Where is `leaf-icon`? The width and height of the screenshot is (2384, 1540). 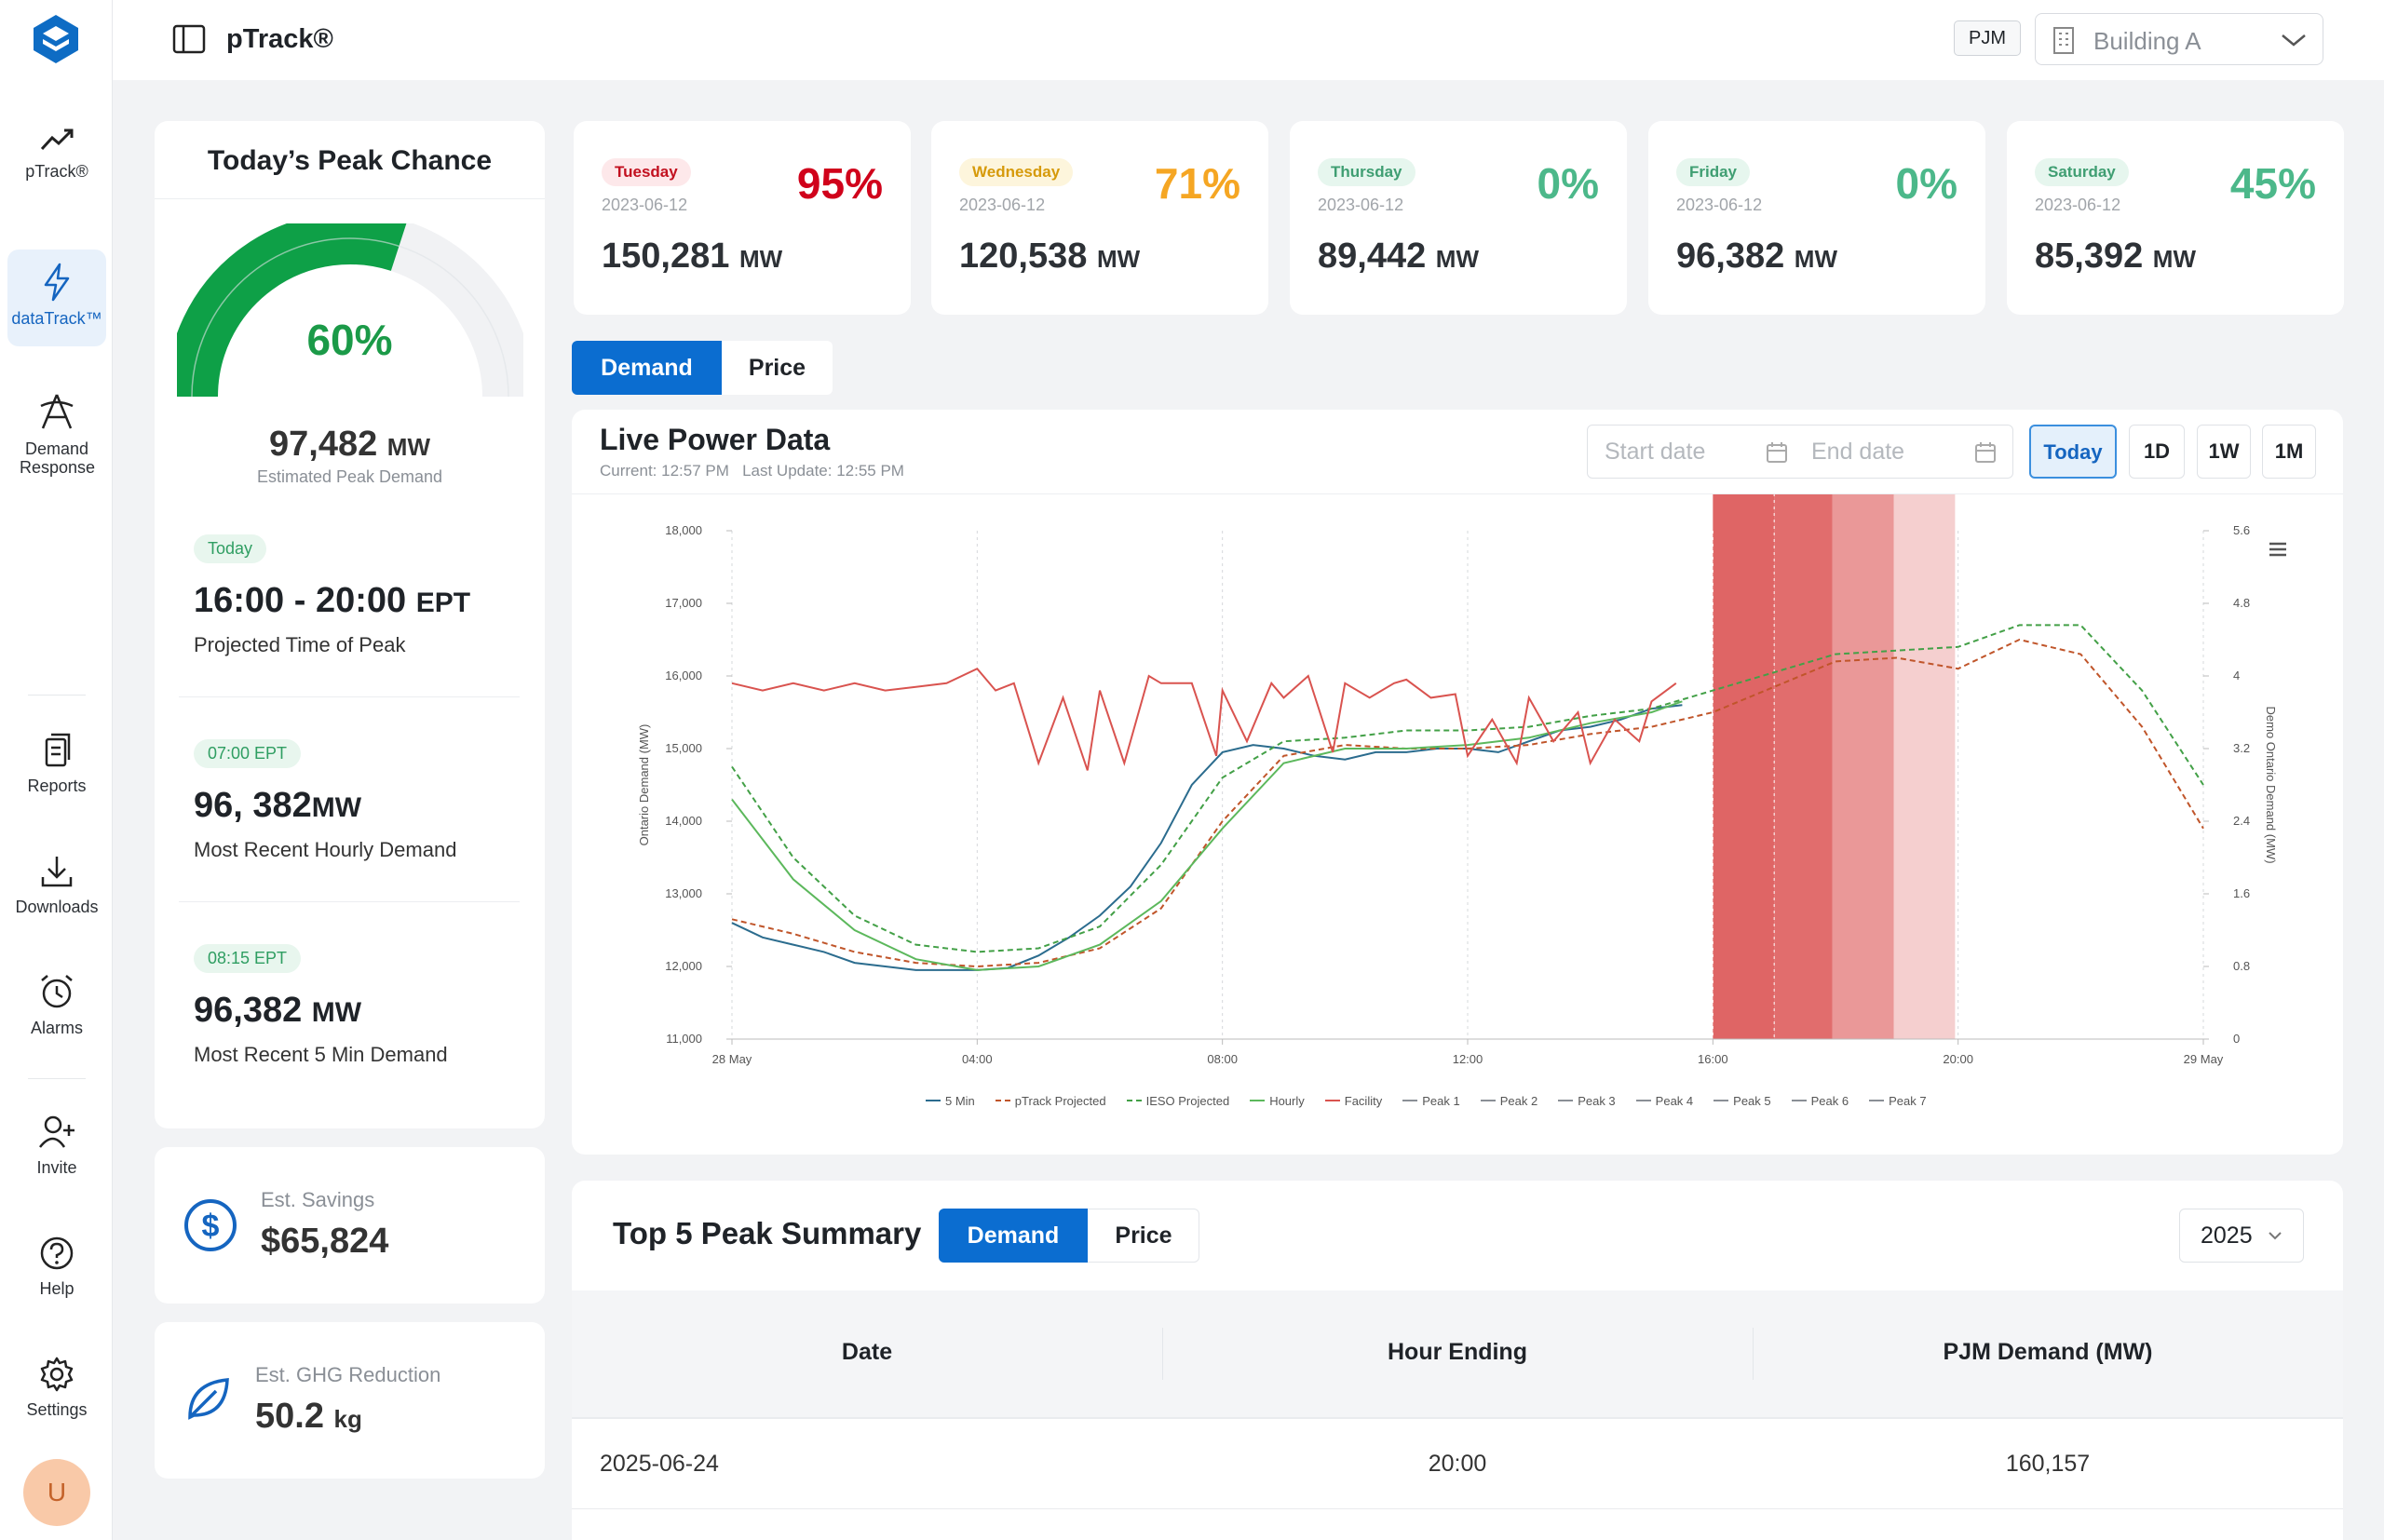
leaf-icon is located at coordinates (209, 1399).